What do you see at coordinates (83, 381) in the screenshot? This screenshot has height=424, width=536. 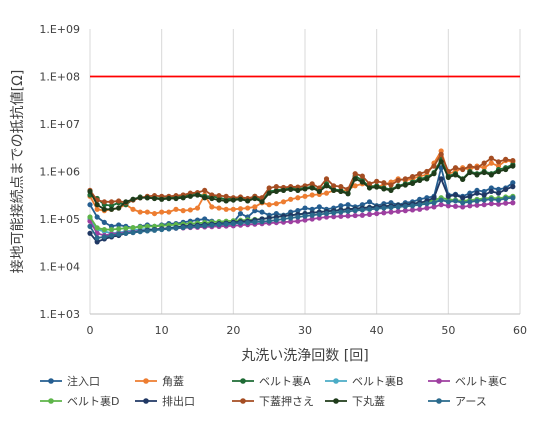 I see `legend-label: 注入口` at bounding box center [83, 381].